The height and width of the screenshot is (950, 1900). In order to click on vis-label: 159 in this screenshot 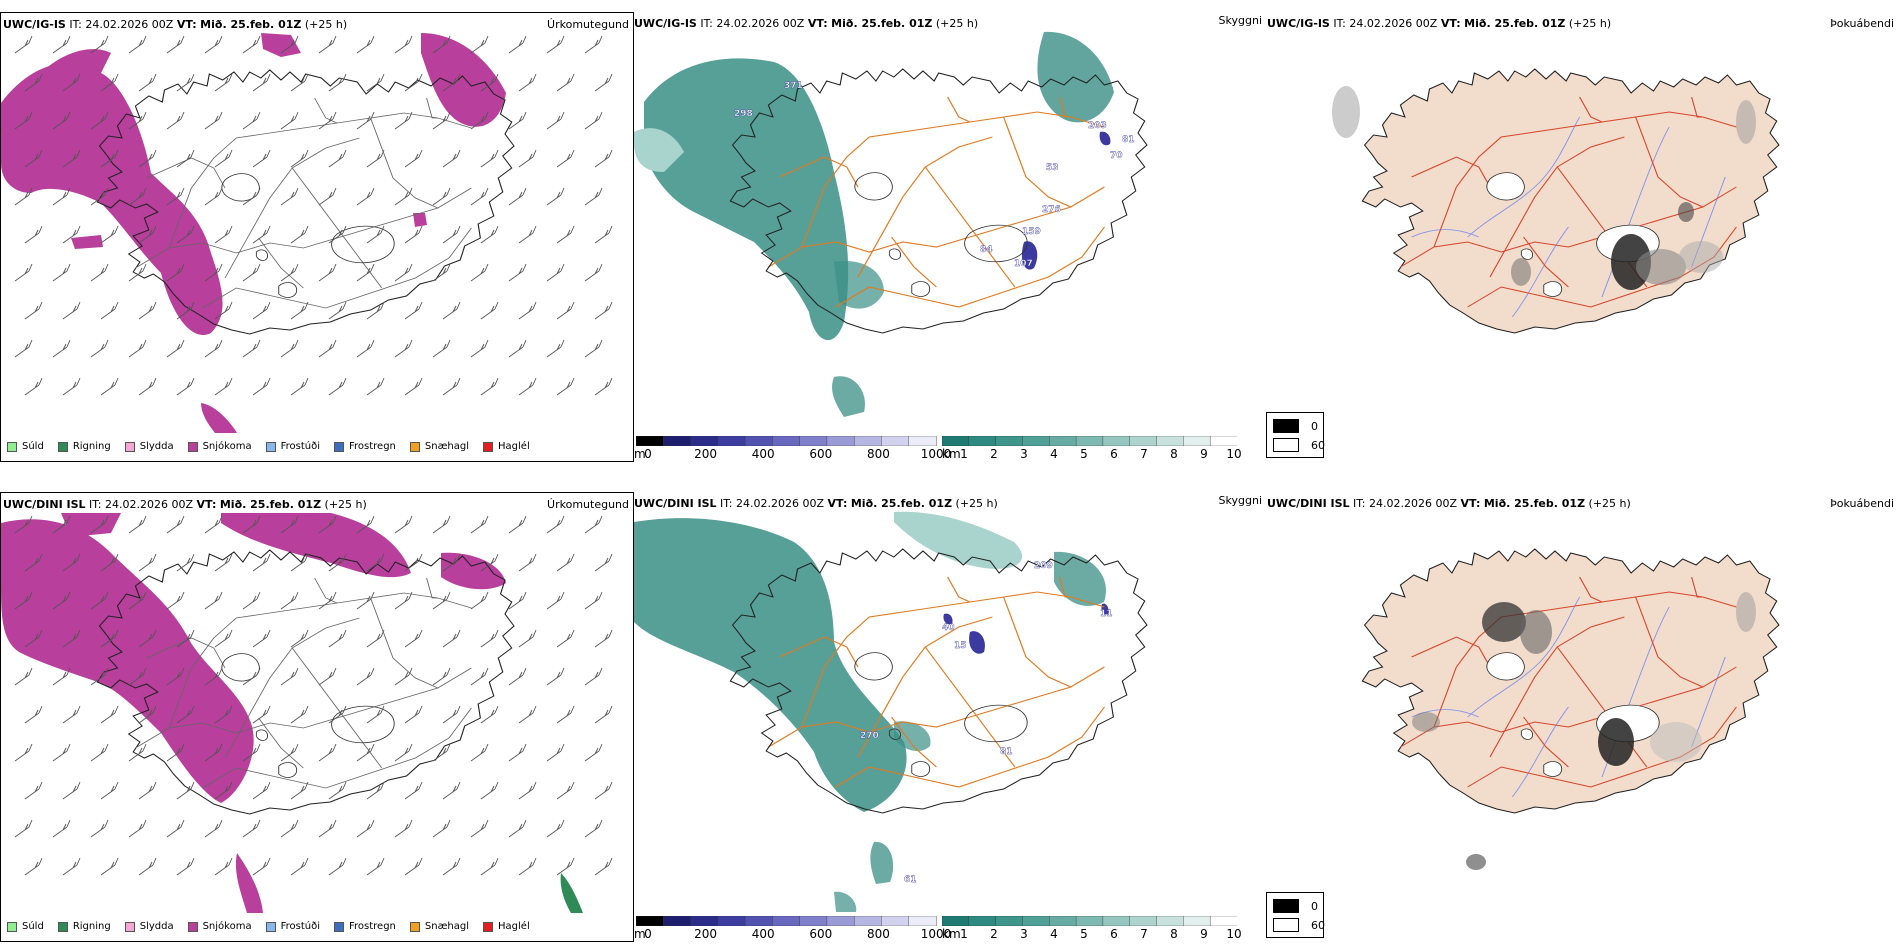, I will do `click(1031, 232)`.